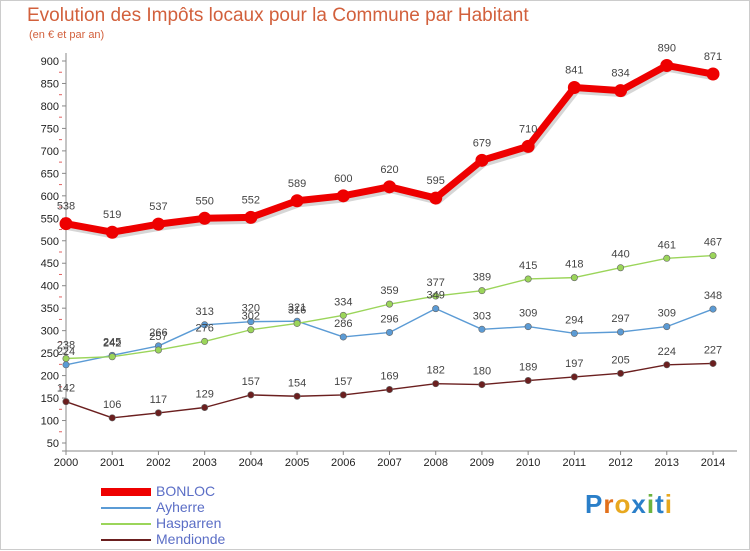 The height and width of the screenshot is (551, 750). Describe the element at coordinates (528, 129) in the screenshot. I see `data-label-bonloc: 710` at that location.